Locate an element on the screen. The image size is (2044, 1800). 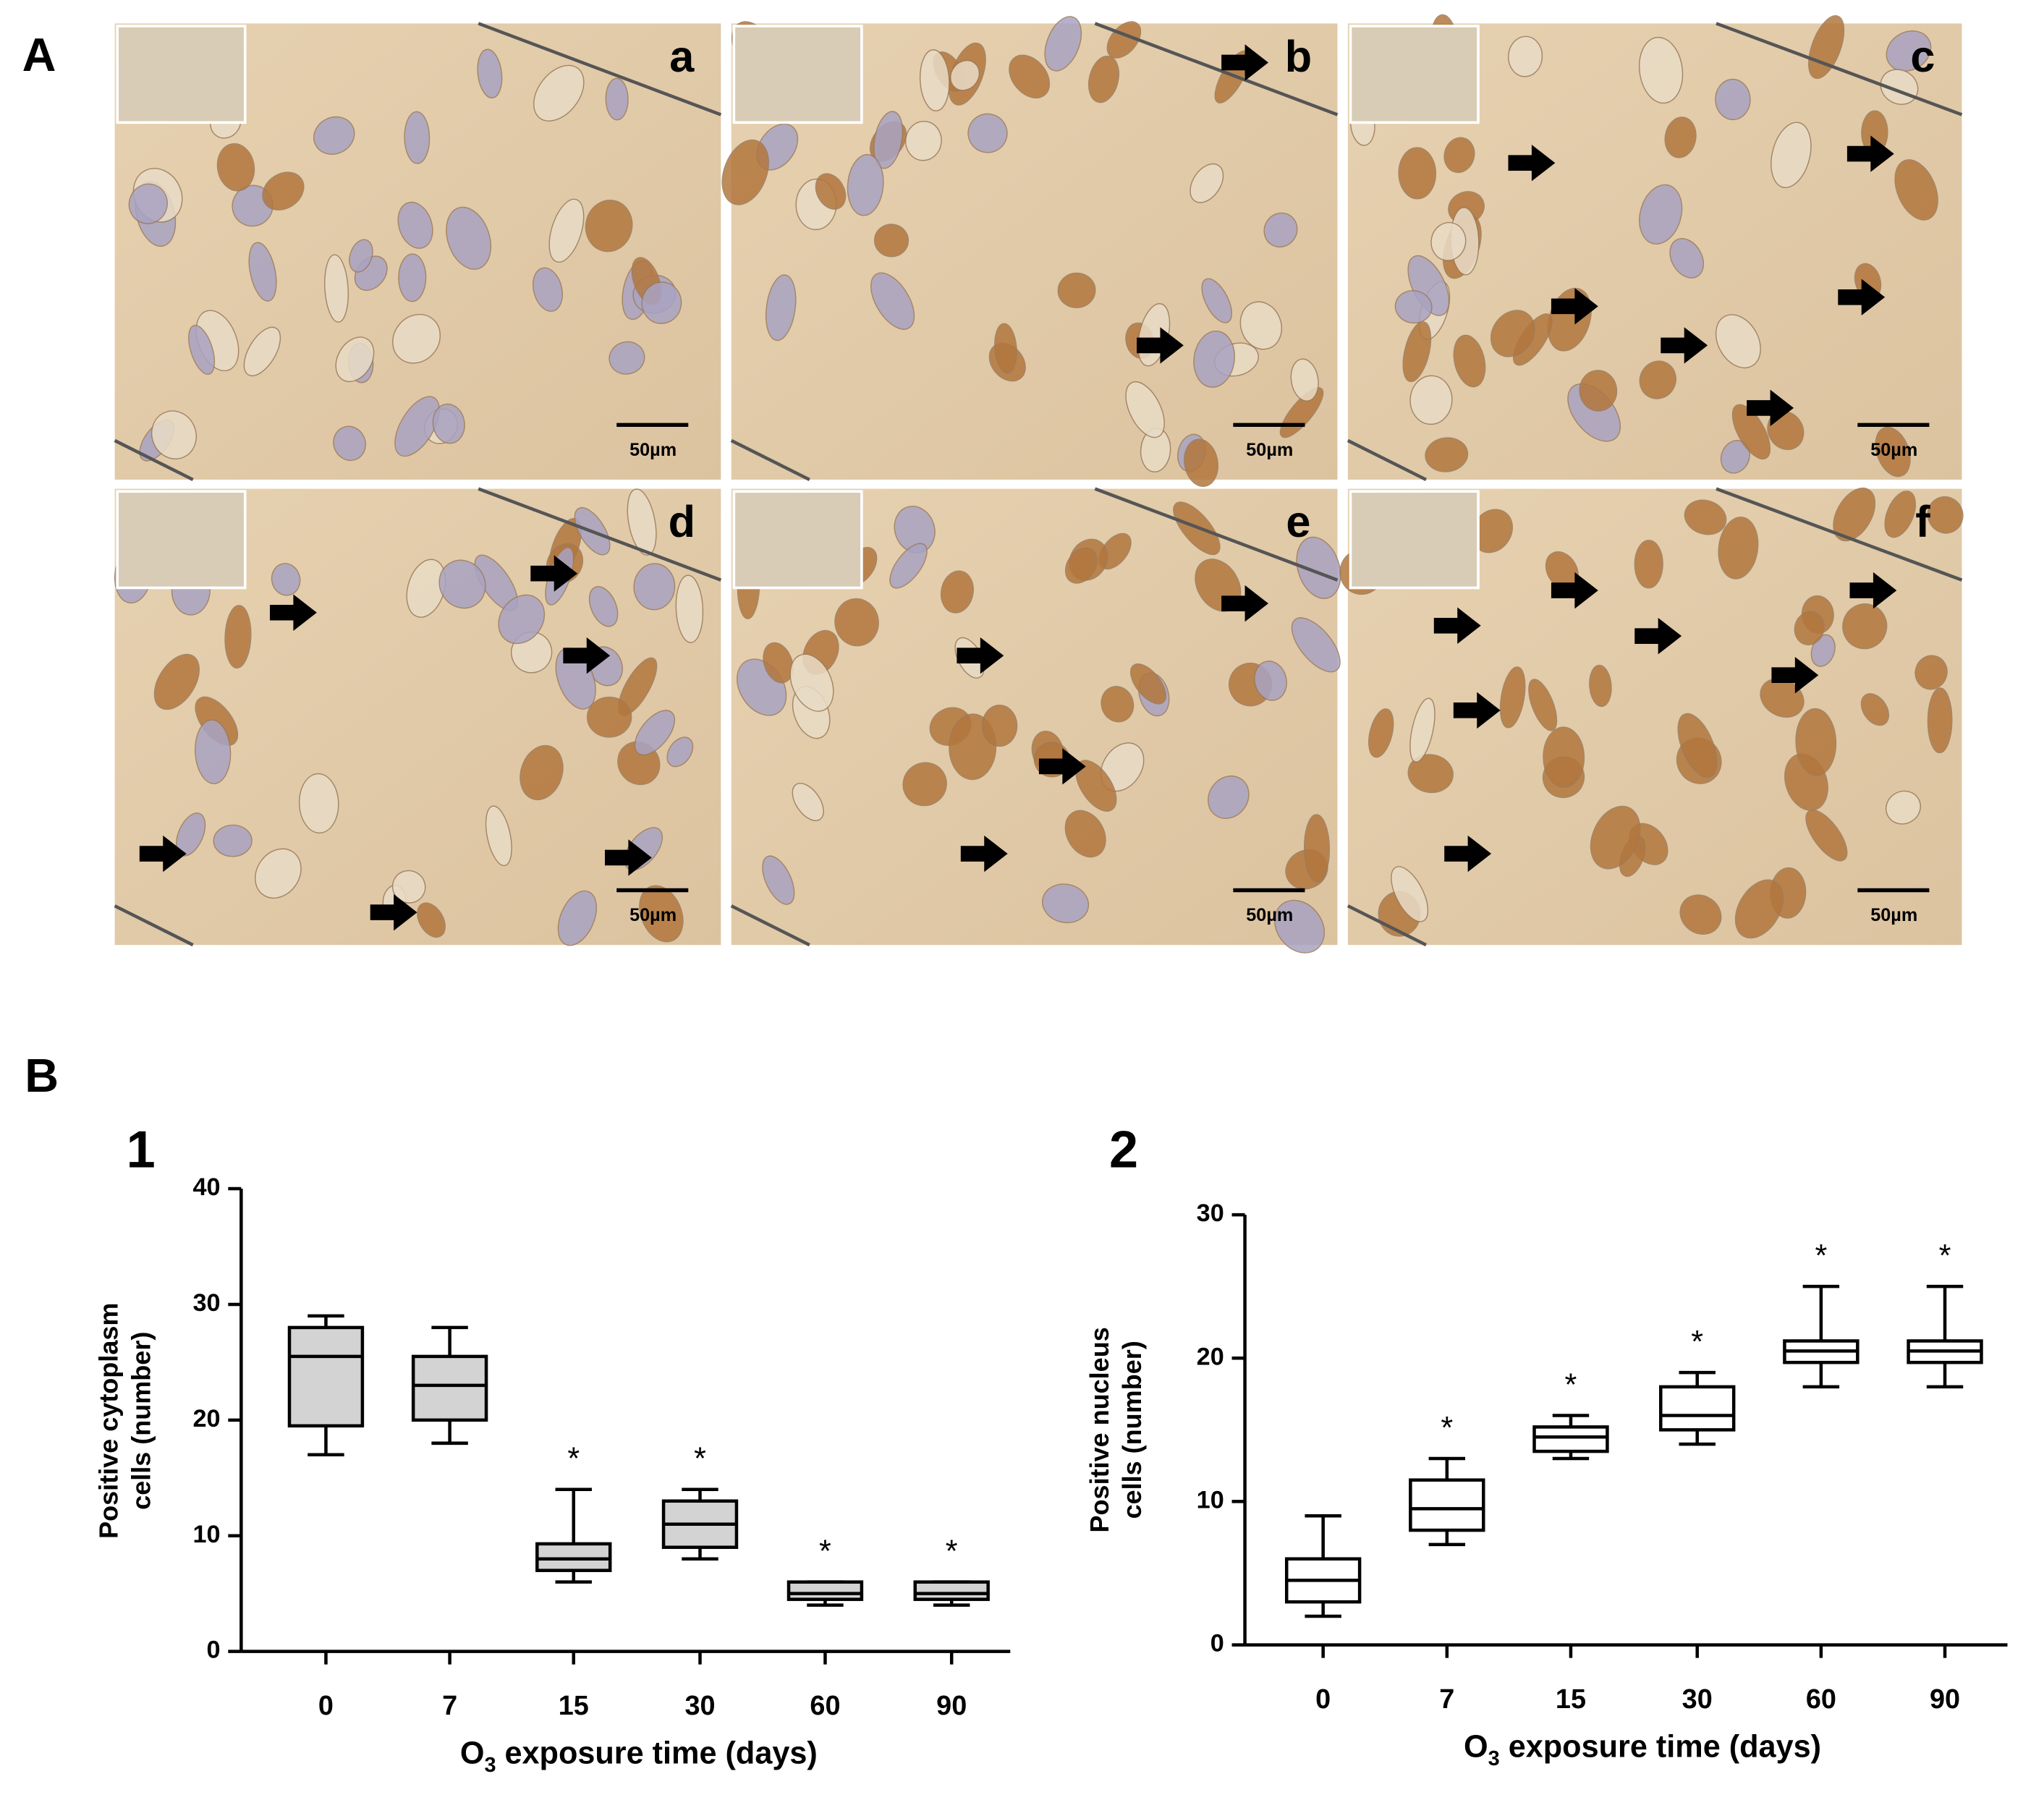
micrograph: c 50µm is located at coordinates (1655, 248).